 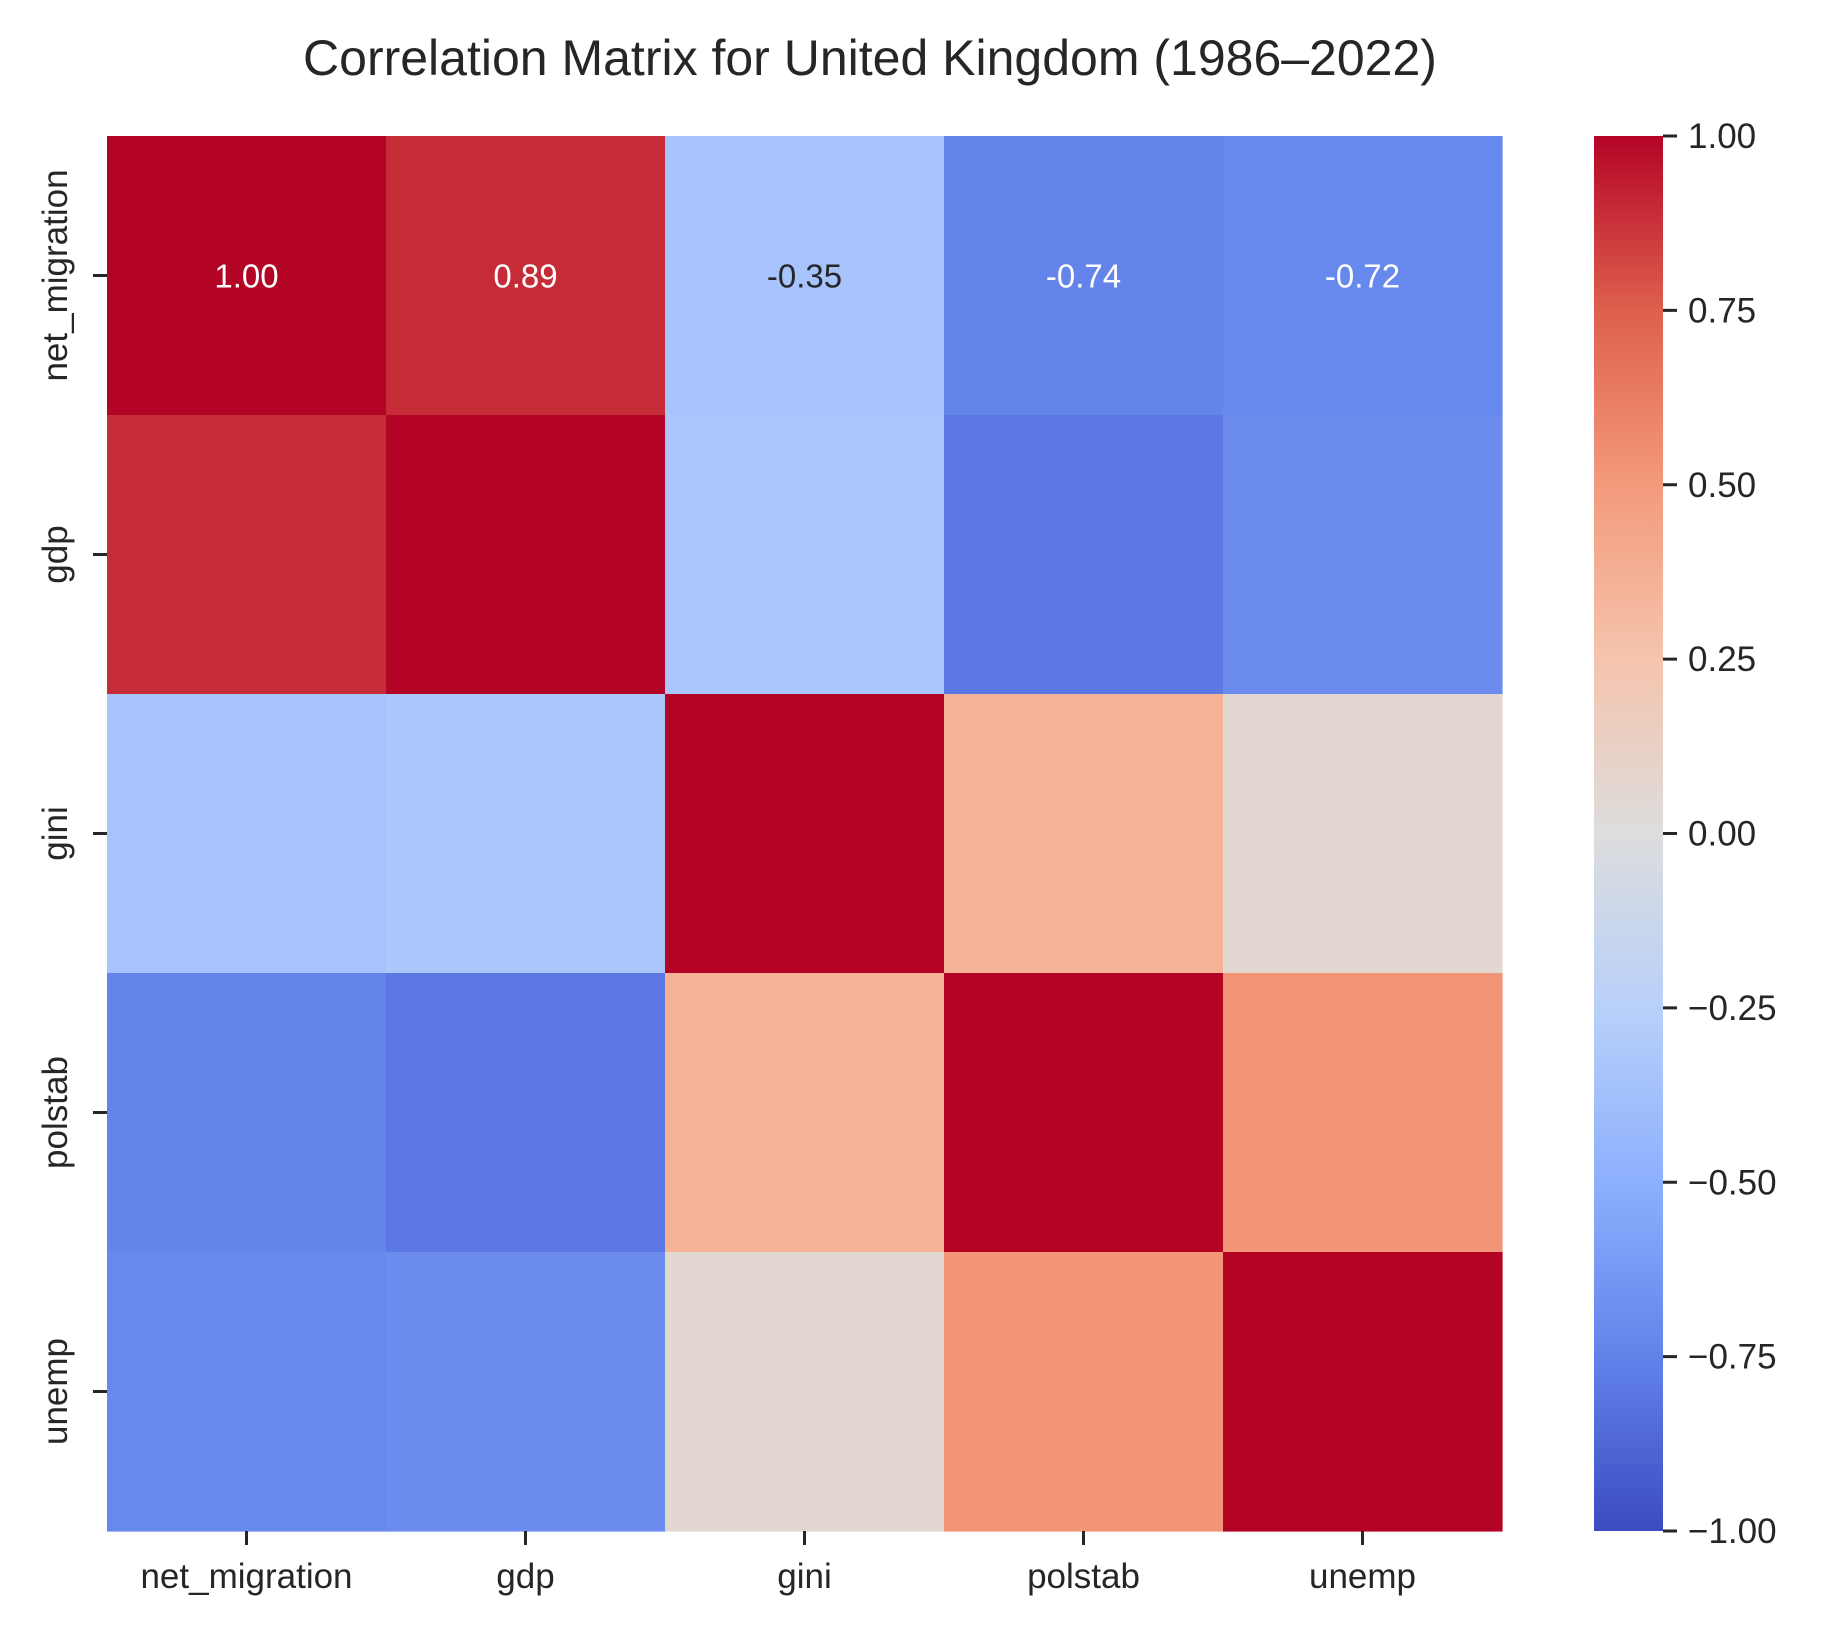 I want to click on colorbar-tick-label-0: 1.00, so click(x=1722, y=136).